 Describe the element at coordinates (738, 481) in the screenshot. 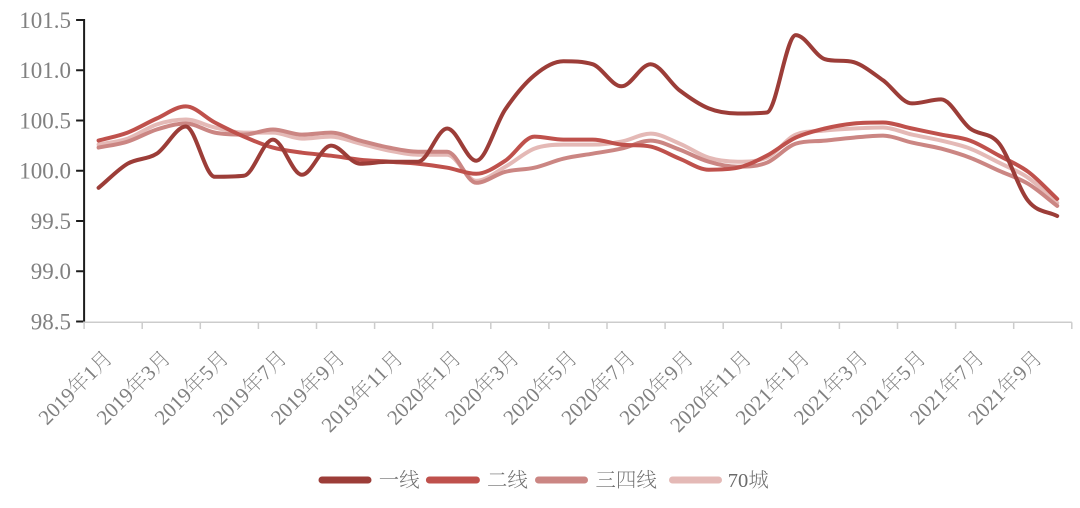

I see `svg-text: 70` at that location.